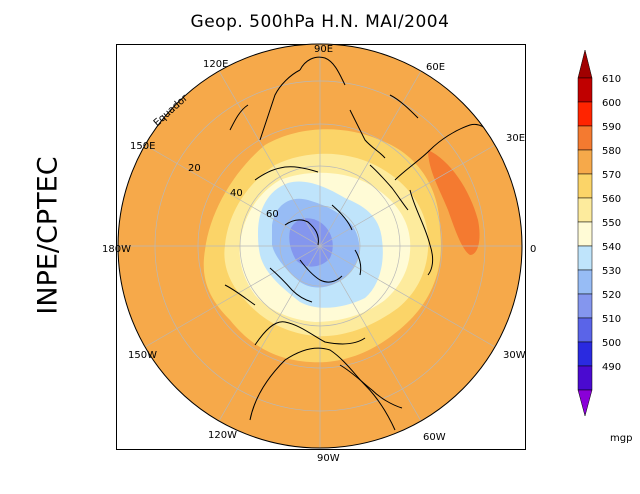  What do you see at coordinates (434, 437) in the screenshot?
I see `label-60w: 60W` at bounding box center [434, 437].